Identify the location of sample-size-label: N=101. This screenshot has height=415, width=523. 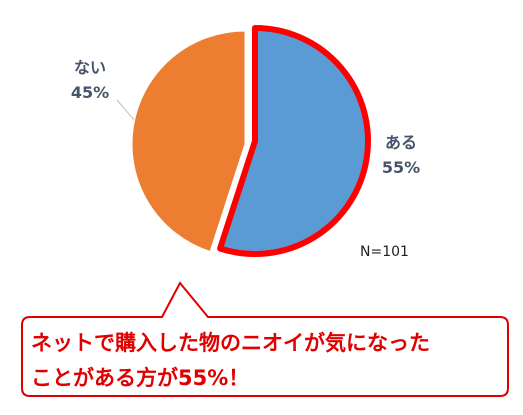
(384, 252).